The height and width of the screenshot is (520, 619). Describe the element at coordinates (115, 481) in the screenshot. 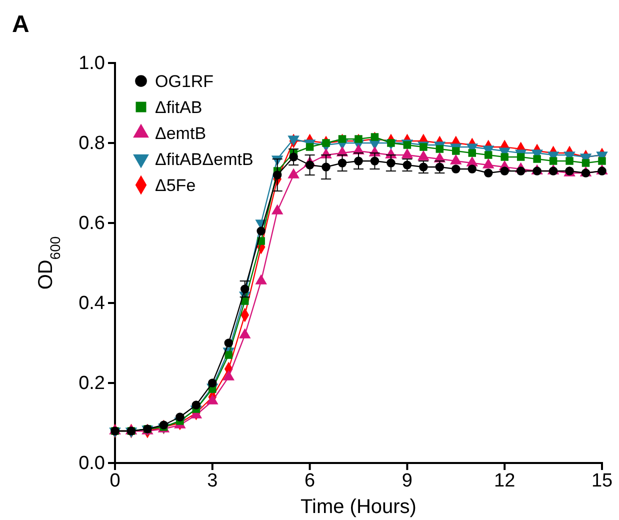

I see `x-tick-label: 0` at that location.